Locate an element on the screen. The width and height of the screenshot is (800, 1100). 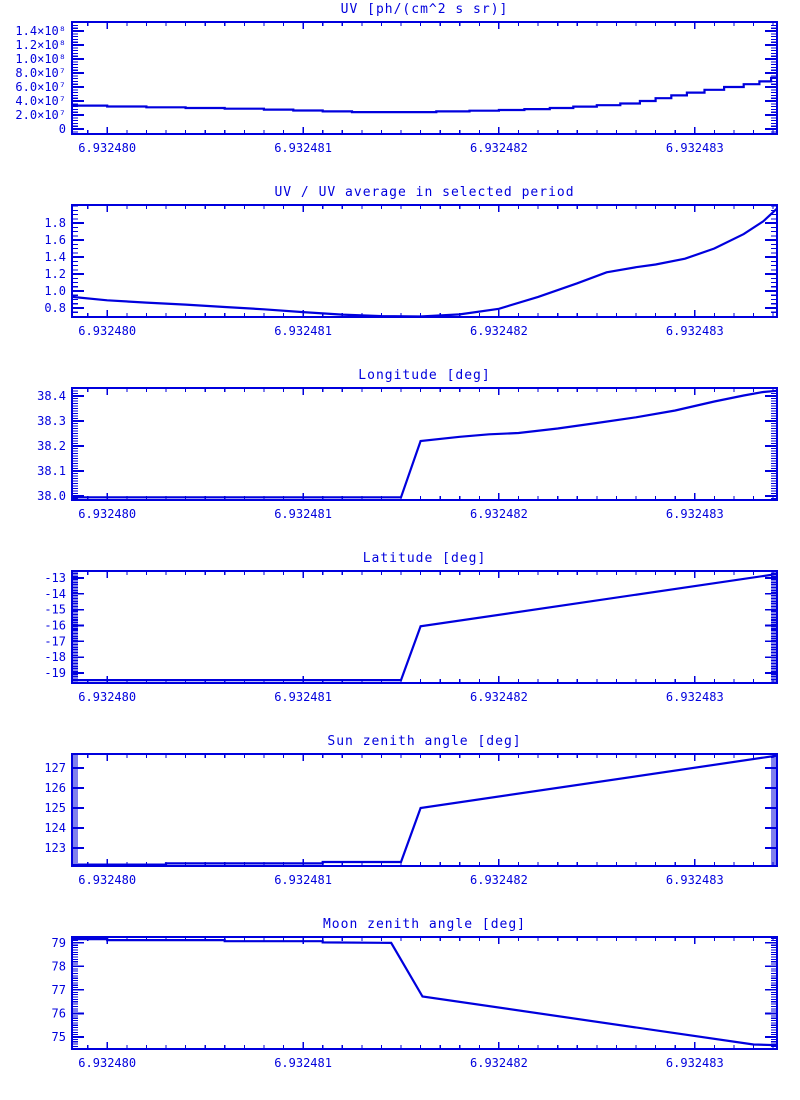
y-tick-label: 1.2×10⁸ is located at coordinates (40, 45).